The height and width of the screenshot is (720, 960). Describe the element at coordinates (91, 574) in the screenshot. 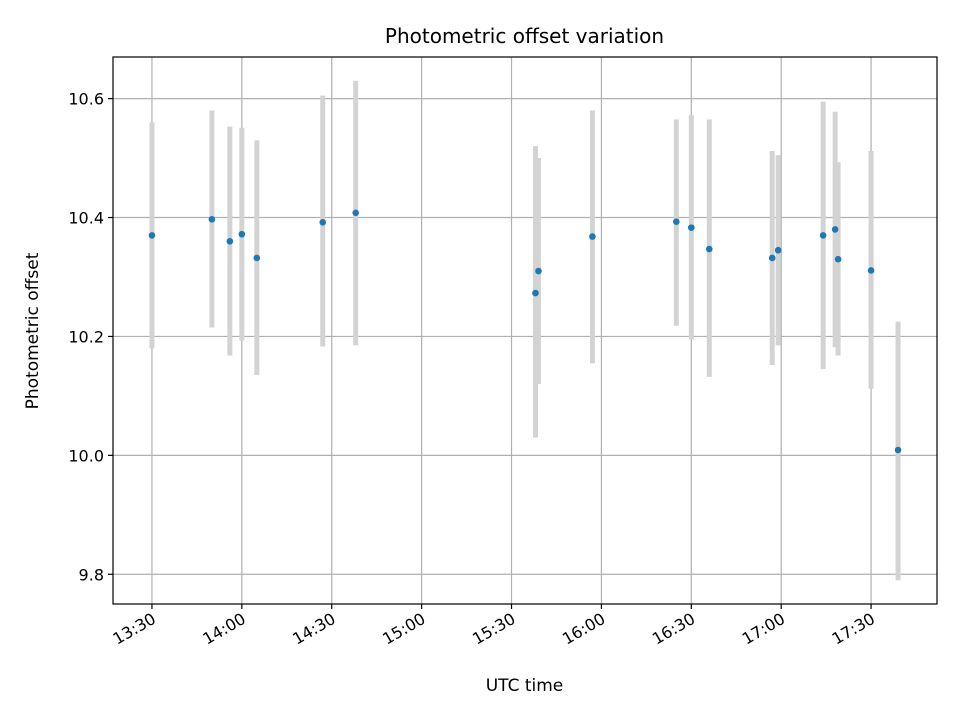

I see `y-tick-label: 9.8` at that location.